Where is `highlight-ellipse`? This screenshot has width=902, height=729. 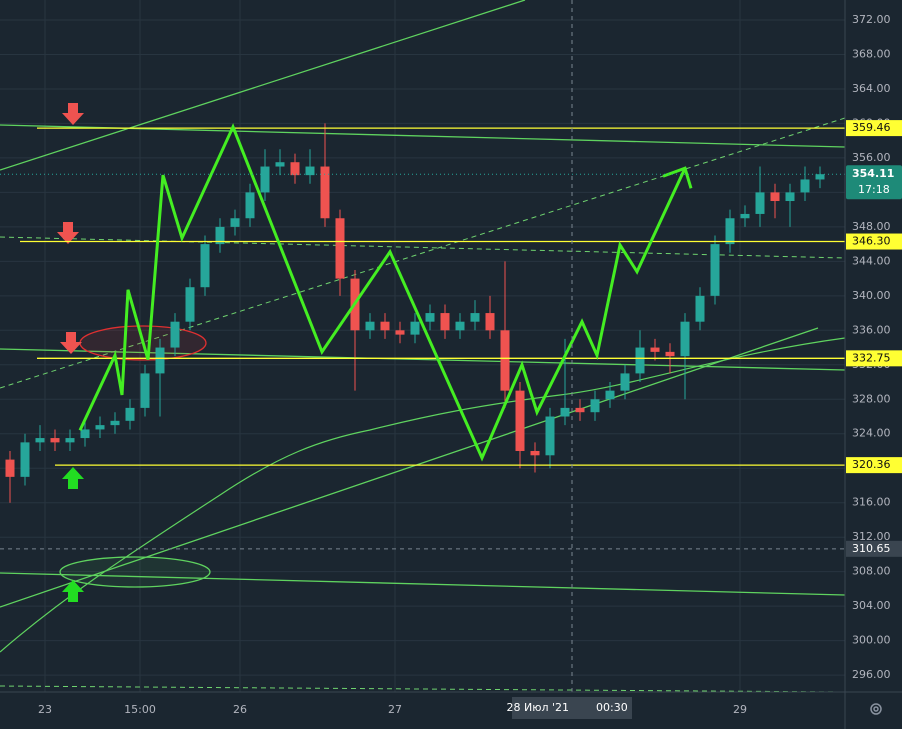 highlight-ellipse is located at coordinates (135, 572).